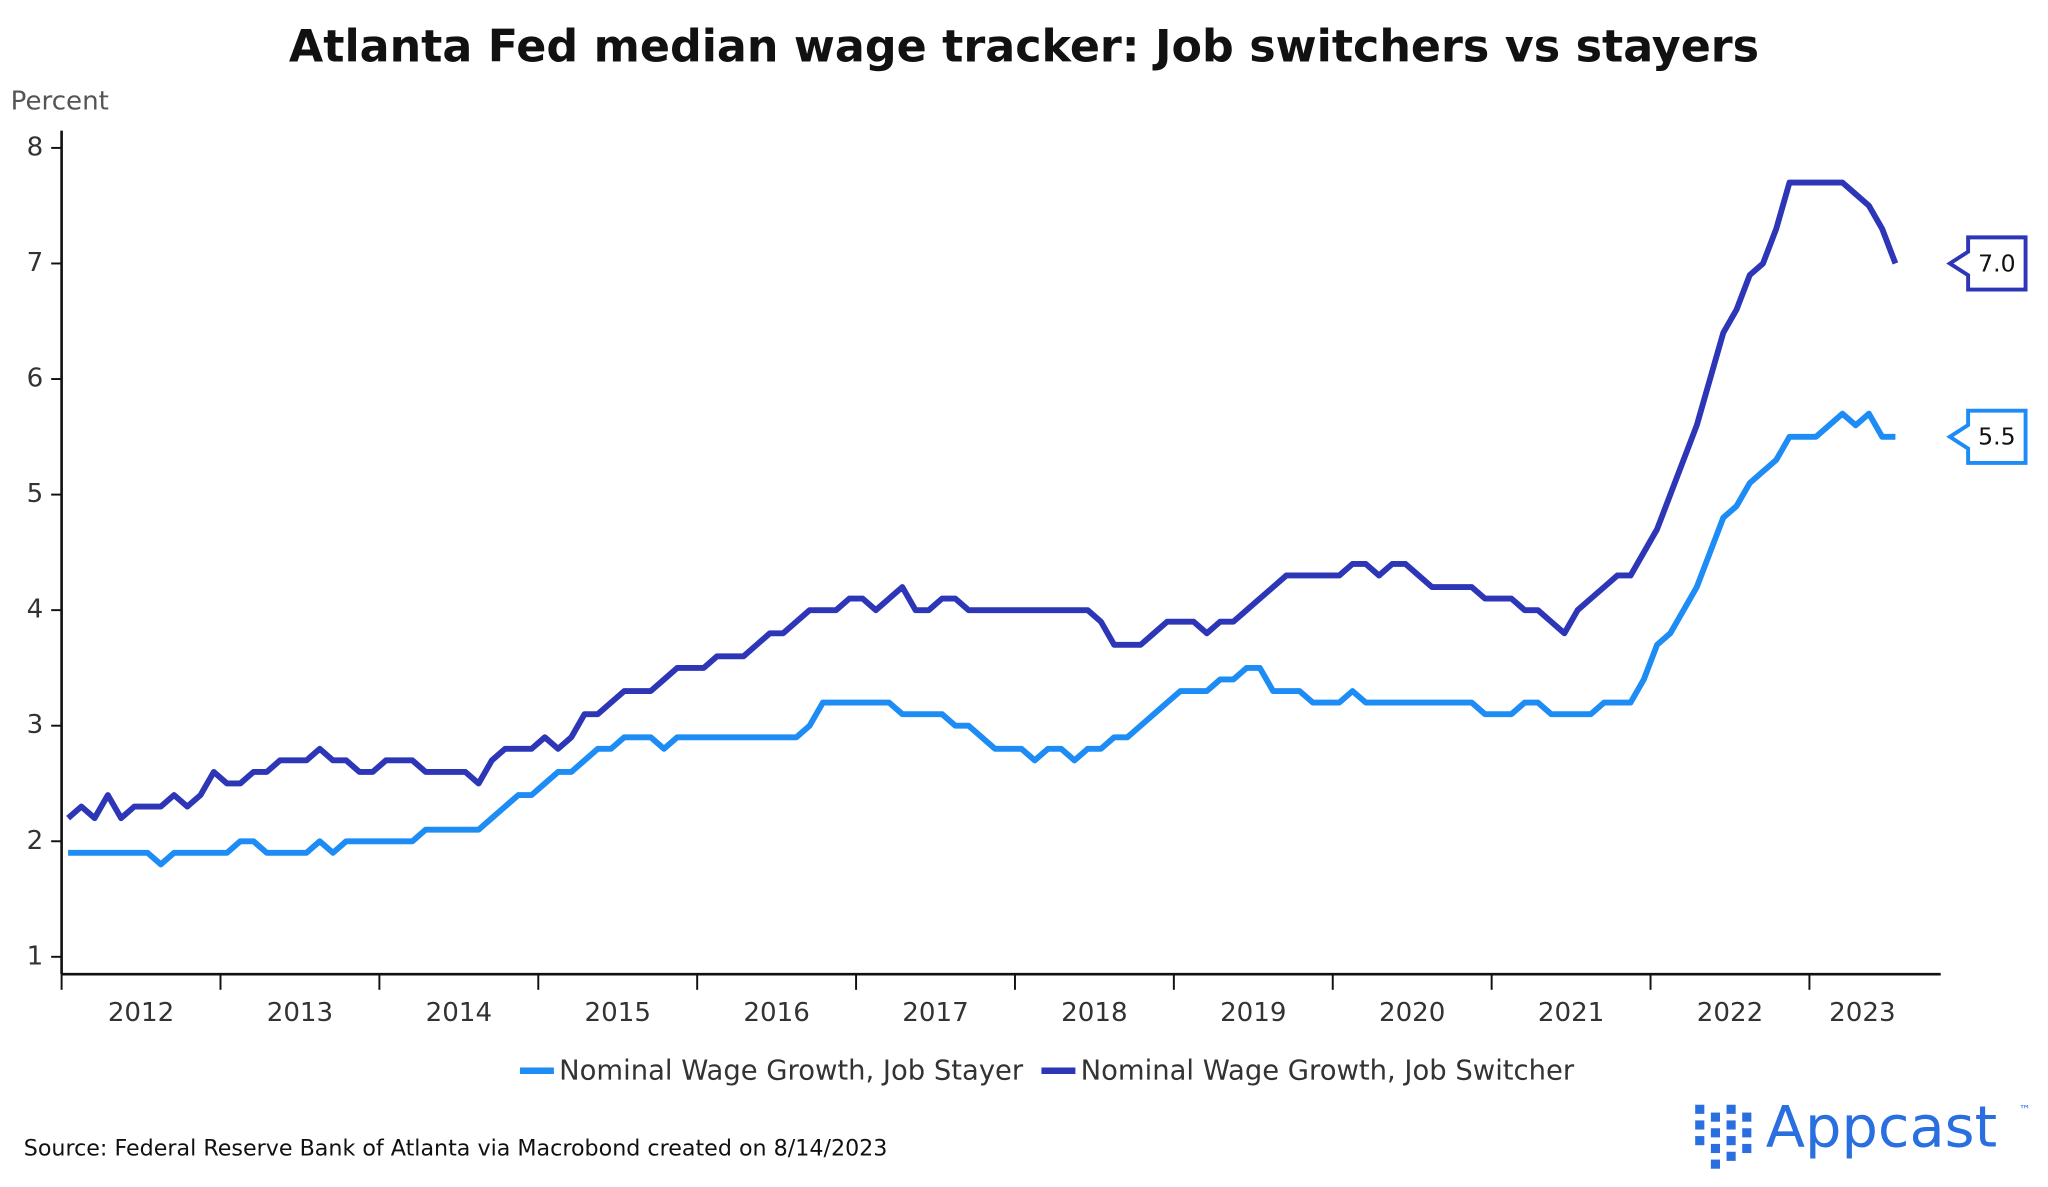 The width and height of the screenshot is (2048, 1187). What do you see at coordinates (776, 1013) in the screenshot?
I see `x-tick-label: 2016` at bounding box center [776, 1013].